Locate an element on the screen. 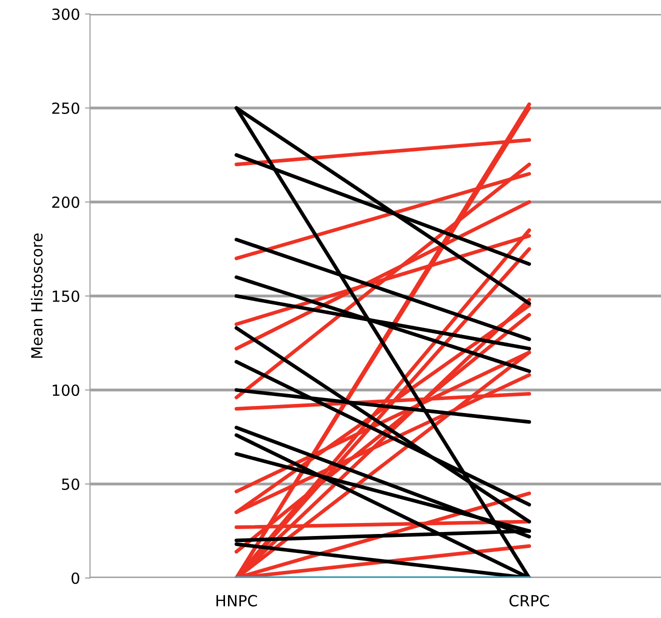  y-tick-label: 150 is located at coordinates (66, 296).